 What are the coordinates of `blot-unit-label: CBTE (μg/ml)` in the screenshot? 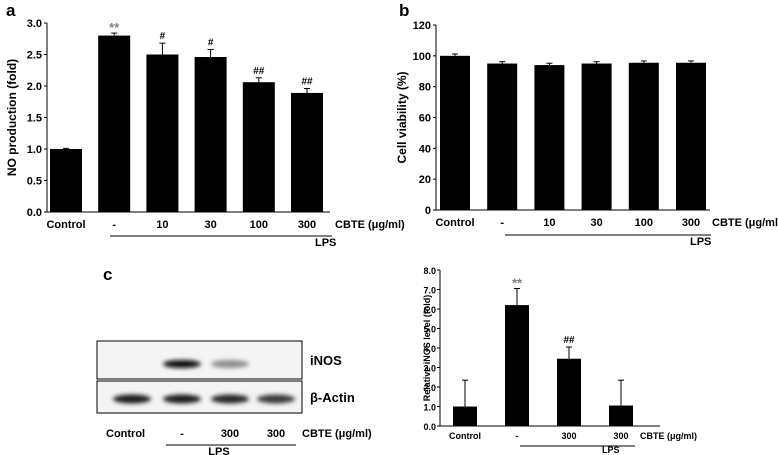 It's located at (337, 434).